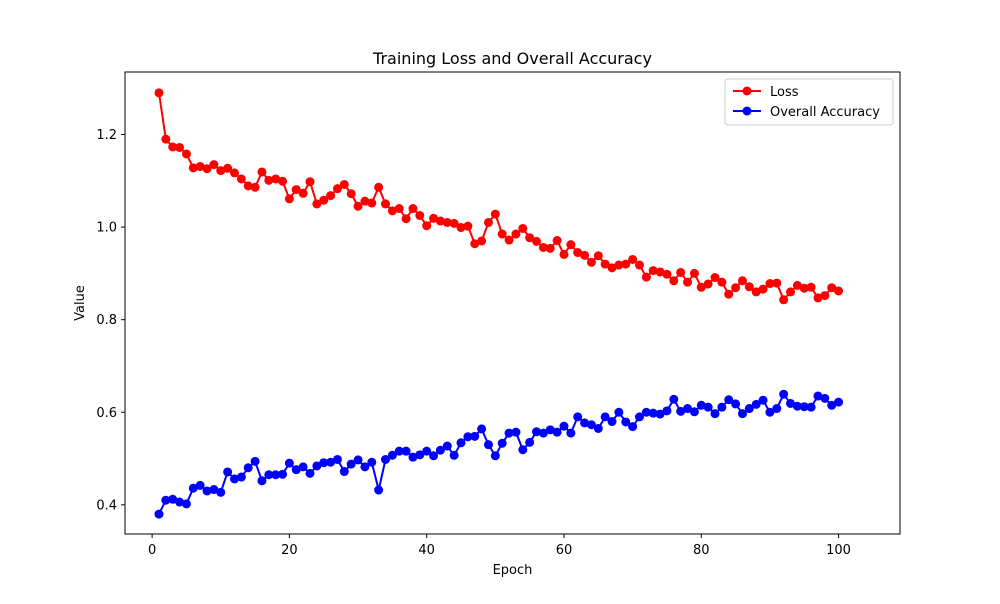 The image size is (1000, 604). I want to click on y-tick-label: 0.6, so click(106, 413).